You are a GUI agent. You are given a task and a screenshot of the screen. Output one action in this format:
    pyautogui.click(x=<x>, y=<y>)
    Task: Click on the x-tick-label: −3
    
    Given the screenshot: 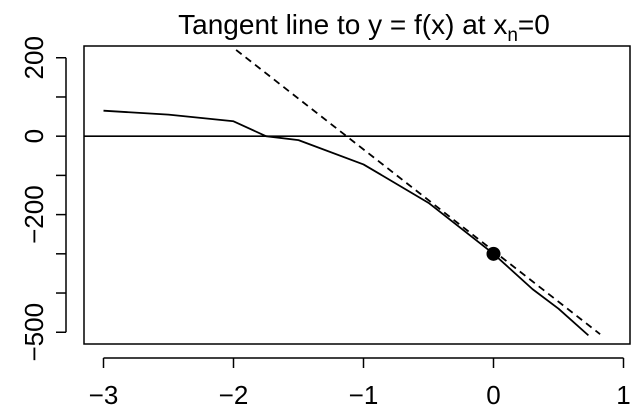 What is the action you would take?
    pyautogui.click(x=104, y=395)
    